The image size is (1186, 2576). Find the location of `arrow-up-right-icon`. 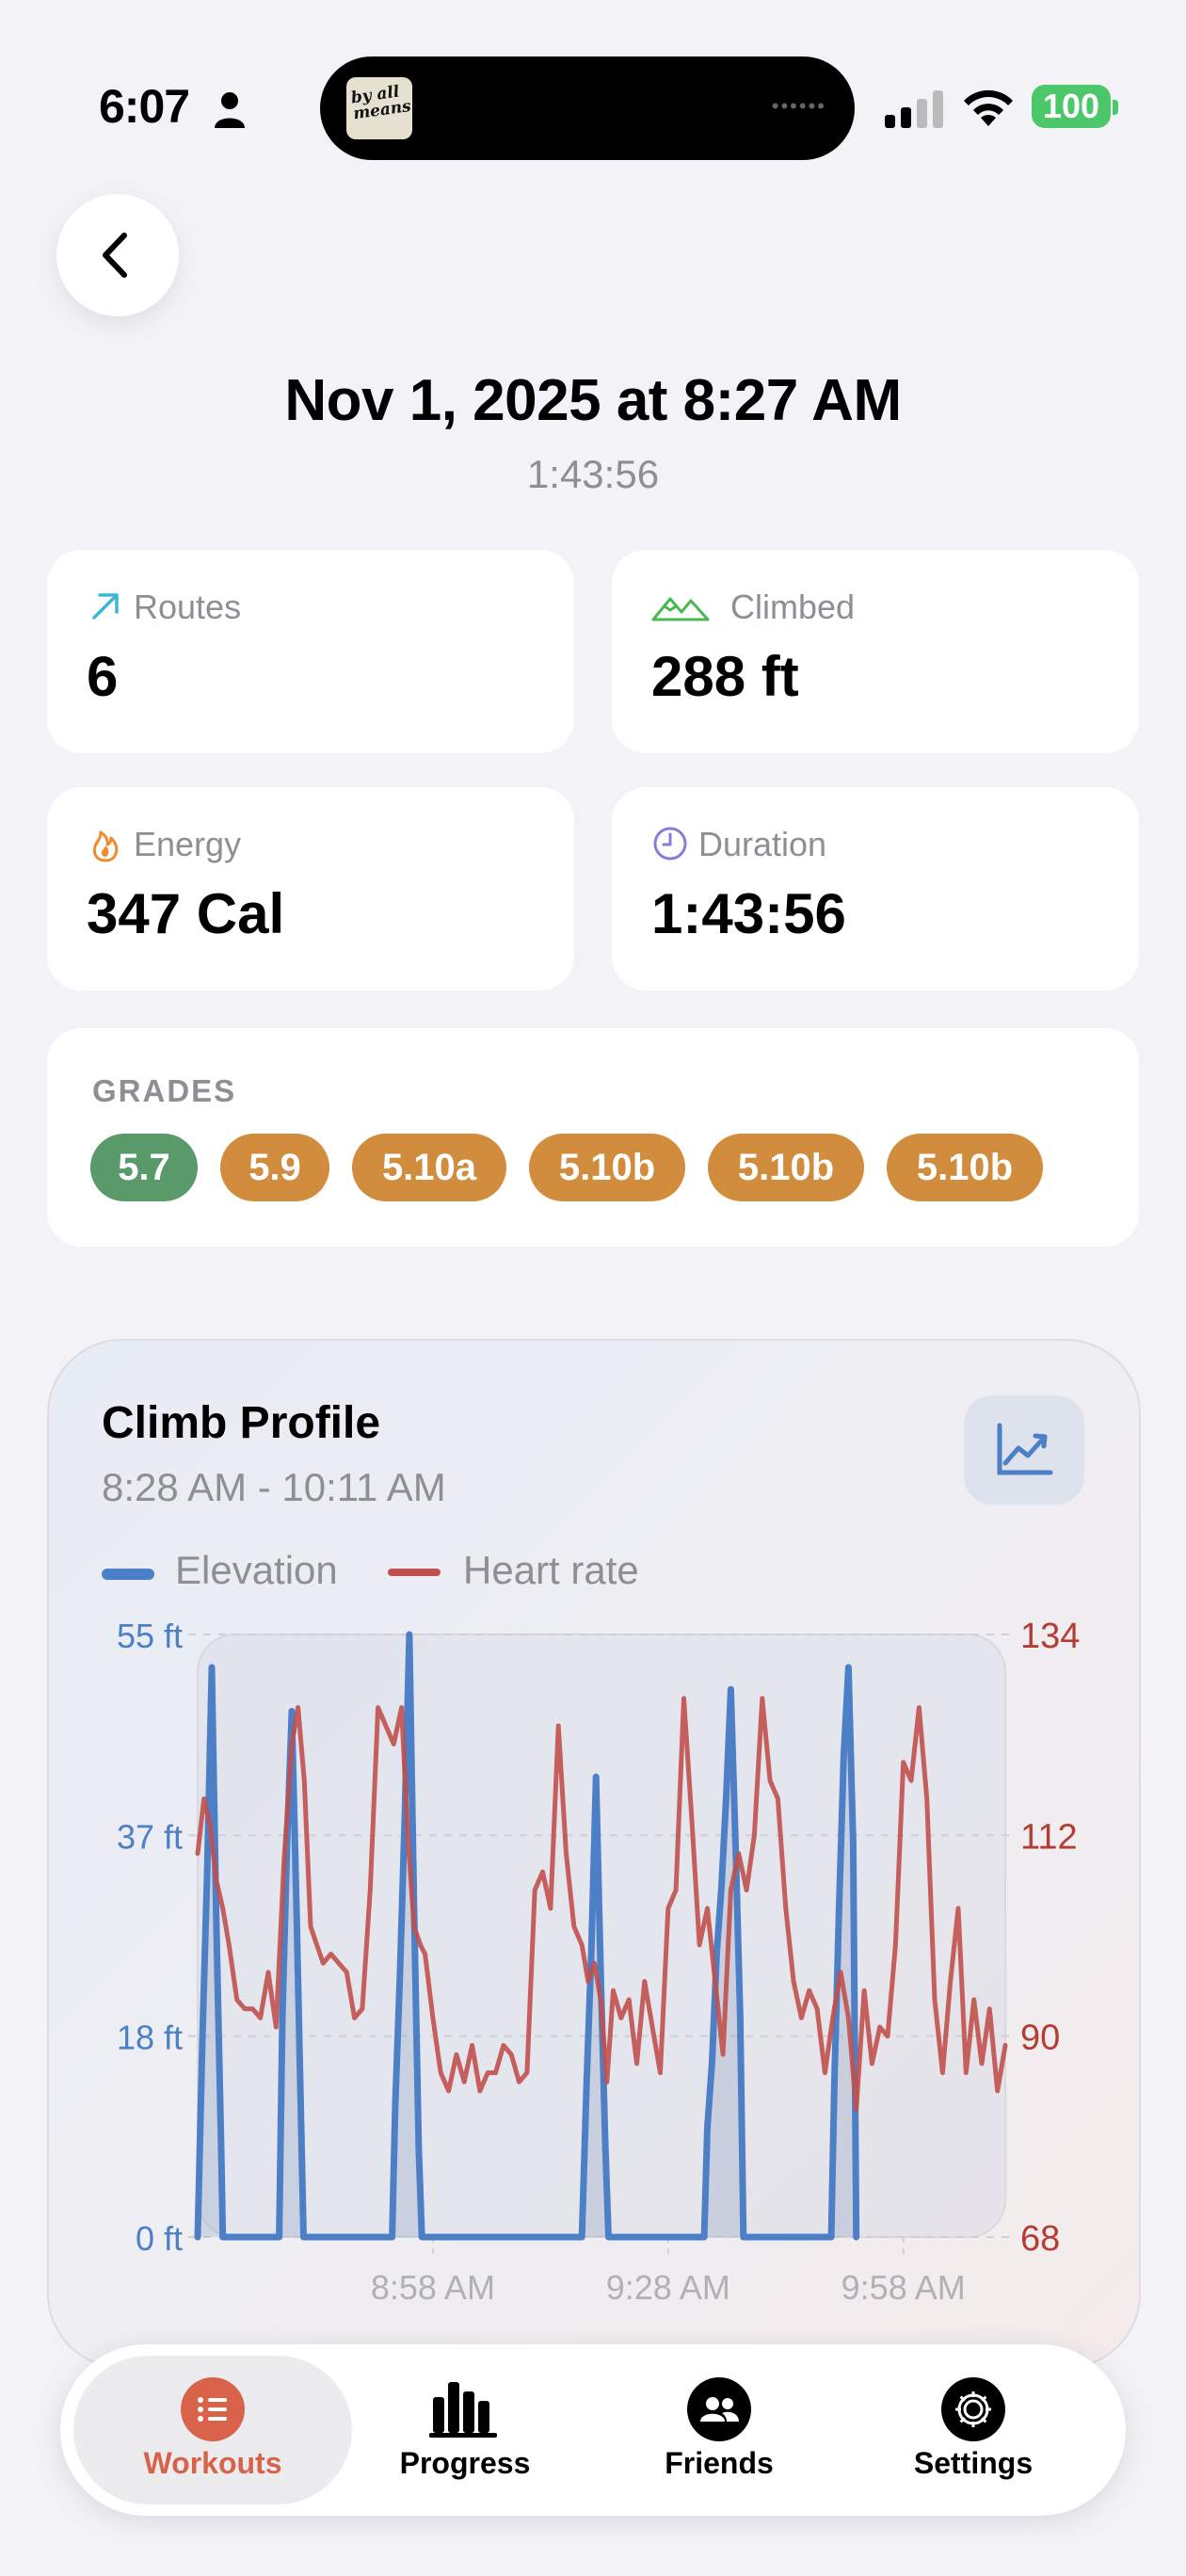

arrow-up-right-icon is located at coordinates (105, 606).